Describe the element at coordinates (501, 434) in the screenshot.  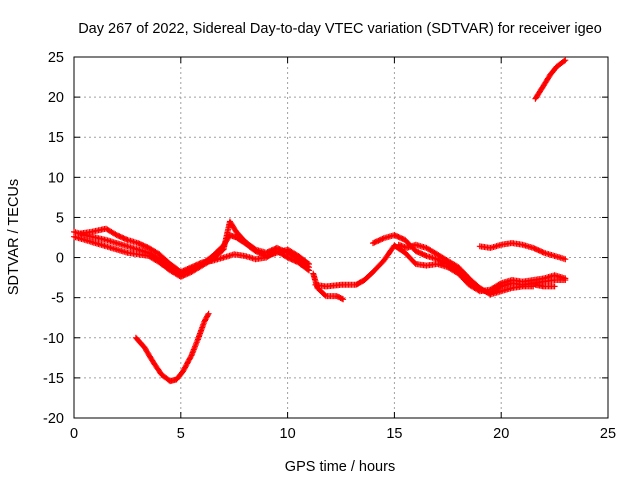
I see `x-tick-label: 20` at that location.